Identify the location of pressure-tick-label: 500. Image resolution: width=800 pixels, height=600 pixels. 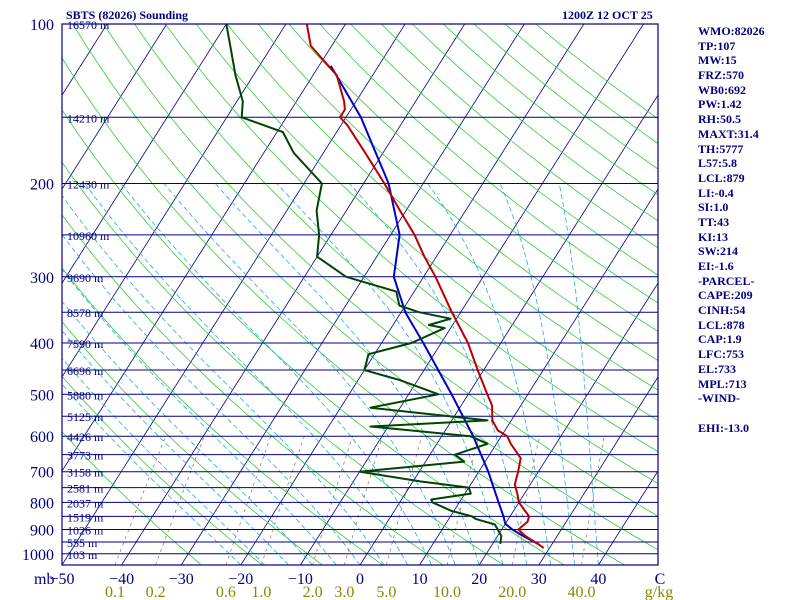
(42, 395).